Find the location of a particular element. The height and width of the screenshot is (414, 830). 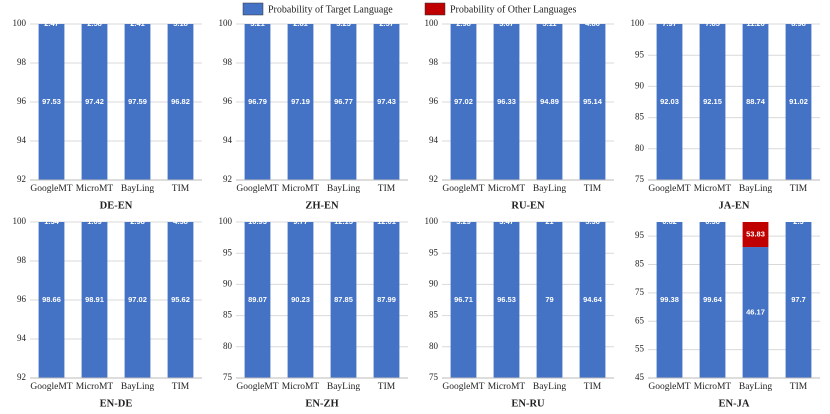

value-label: 97.43 is located at coordinates (386, 101).